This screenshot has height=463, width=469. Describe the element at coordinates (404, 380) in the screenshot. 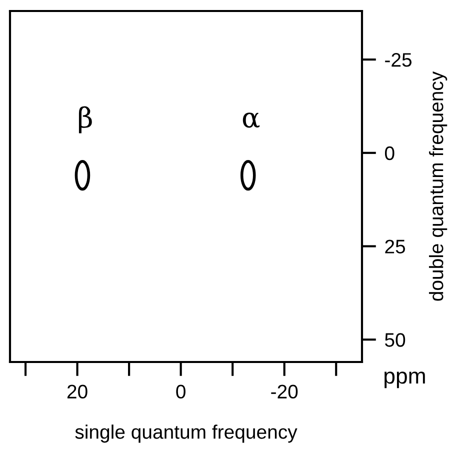

I see `text: ppm` at that location.